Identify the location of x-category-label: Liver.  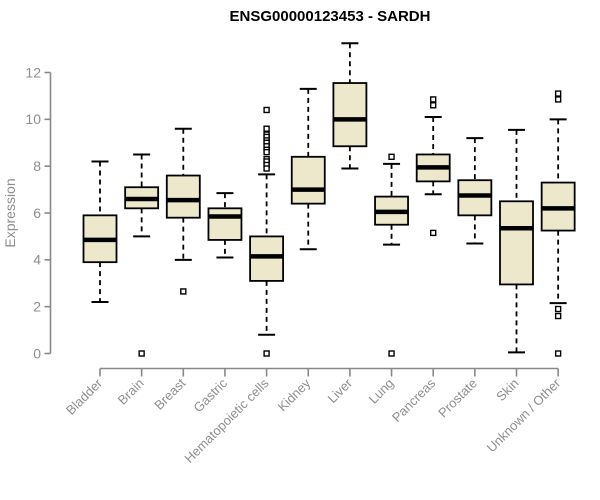
(339, 390).